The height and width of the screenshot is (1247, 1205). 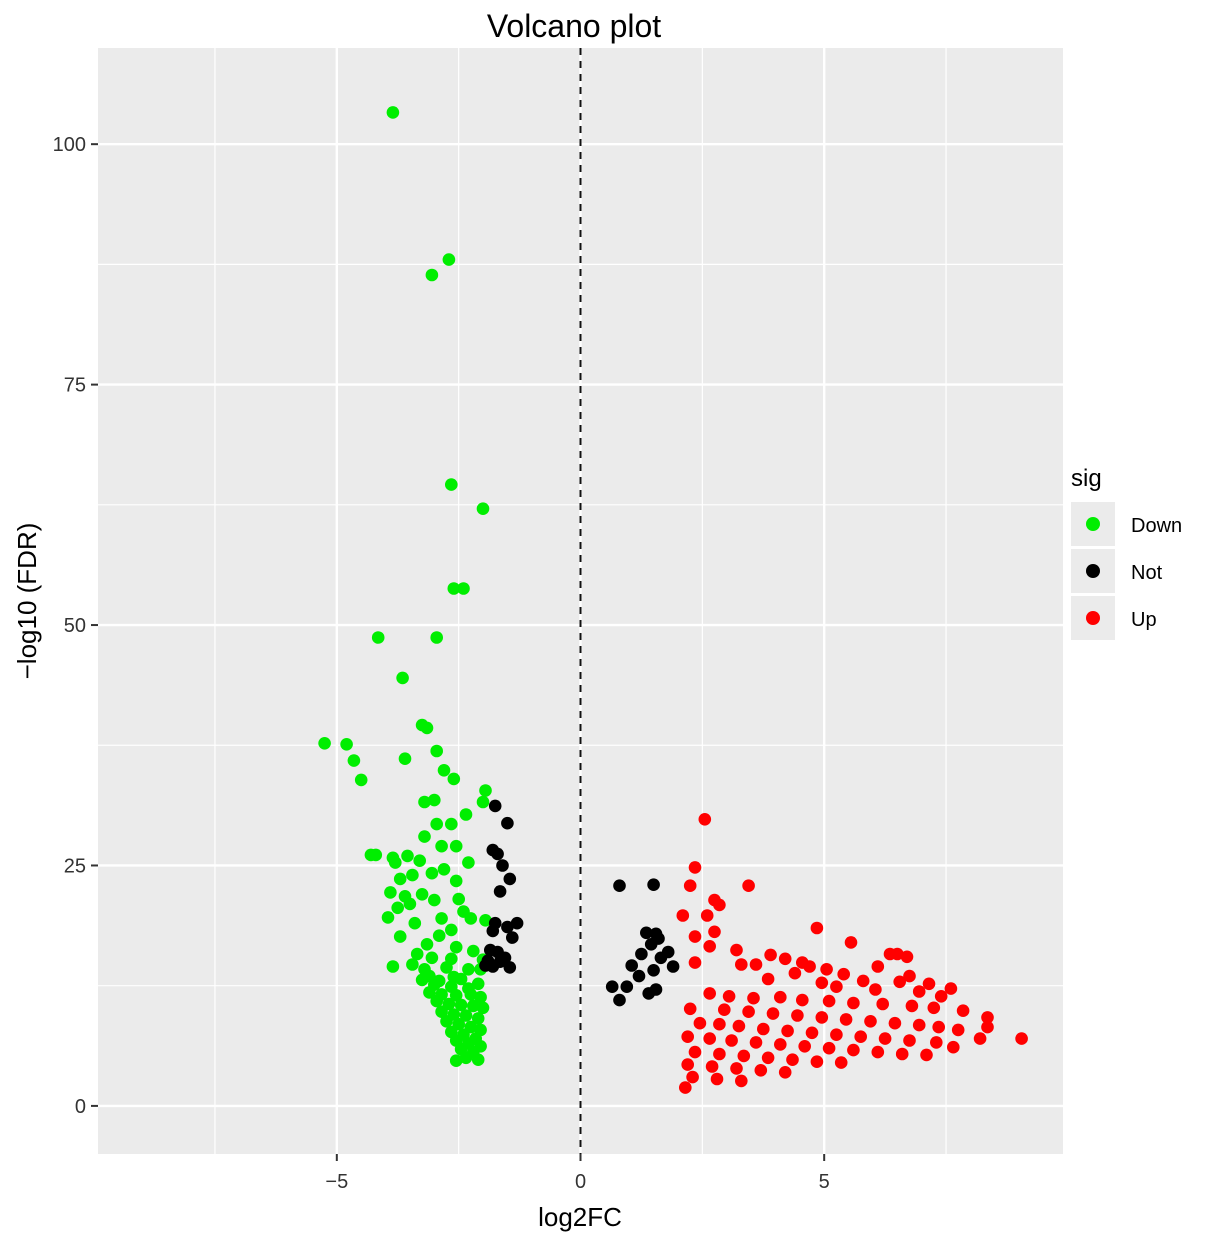 What do you see at coordinates (1156, 526) in the screenshot?
I see `legend-label-down: Down` at bounding box center [1156, 526].